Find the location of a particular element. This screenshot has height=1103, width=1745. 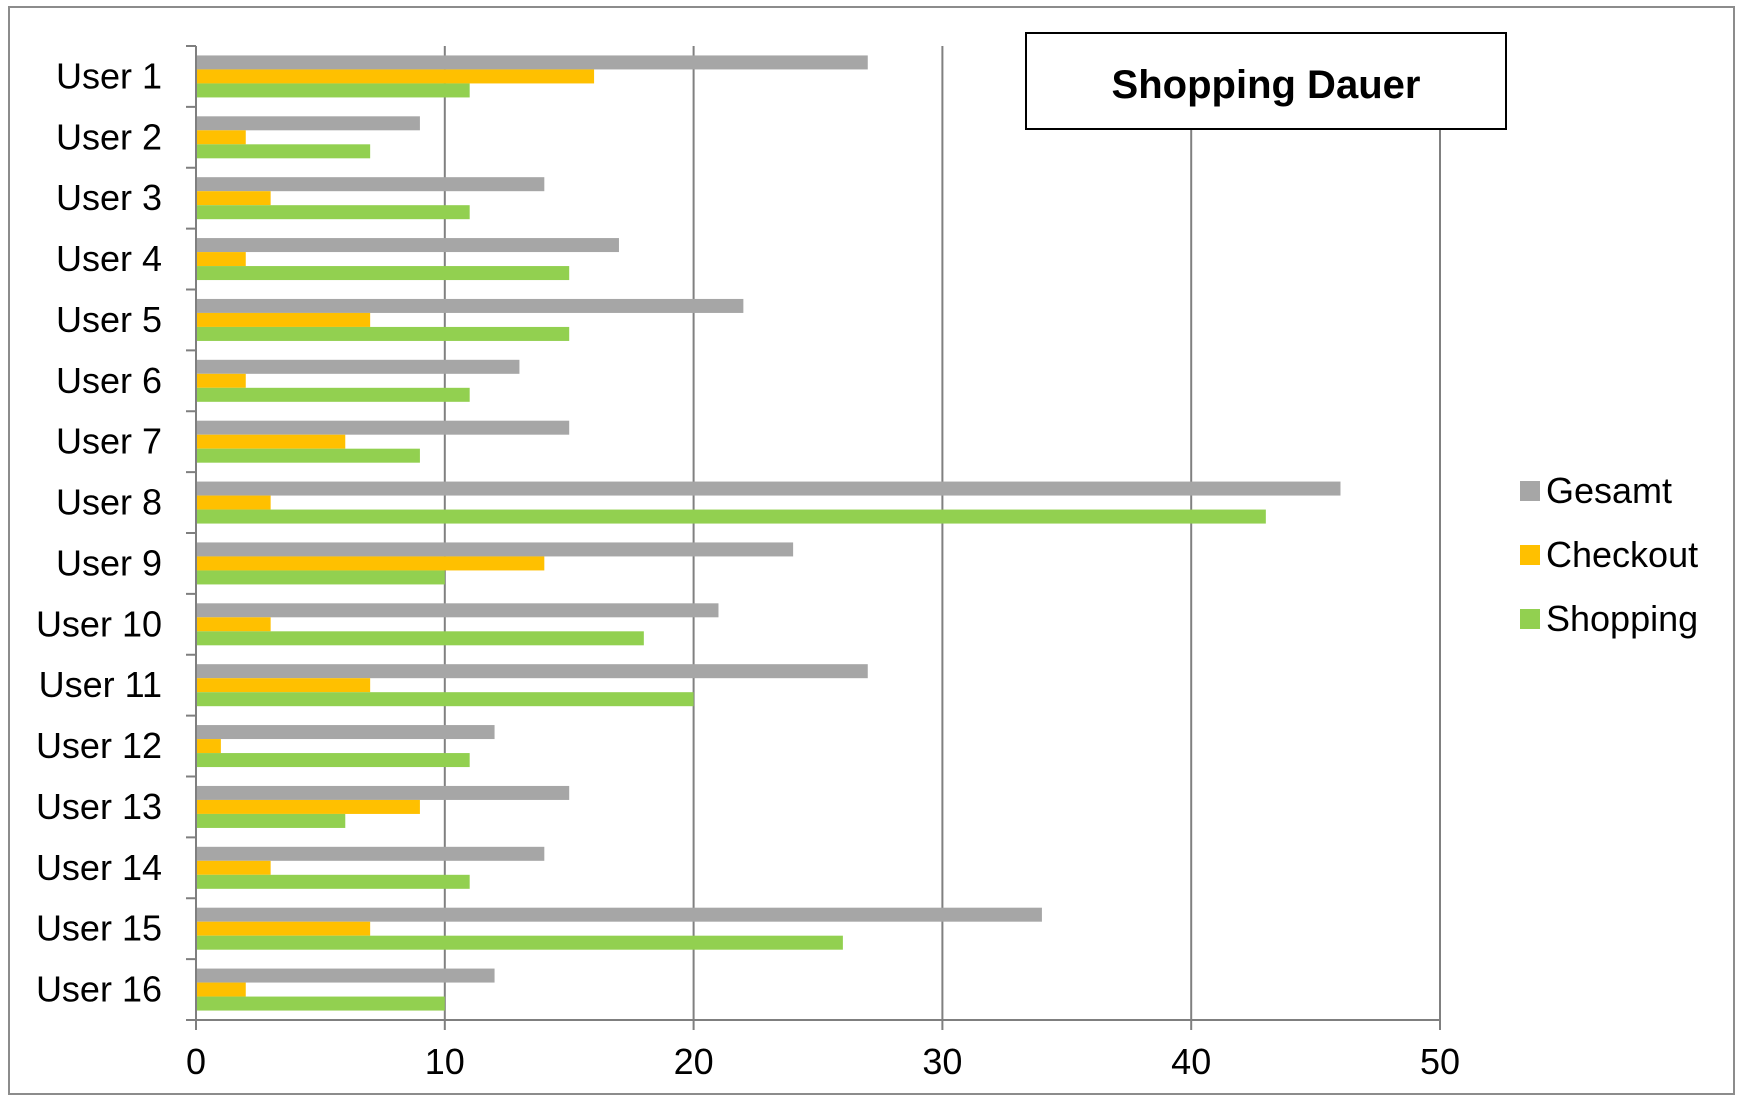

chart-title-box: Shopping Dauer is located at coordinates (1266, 81).